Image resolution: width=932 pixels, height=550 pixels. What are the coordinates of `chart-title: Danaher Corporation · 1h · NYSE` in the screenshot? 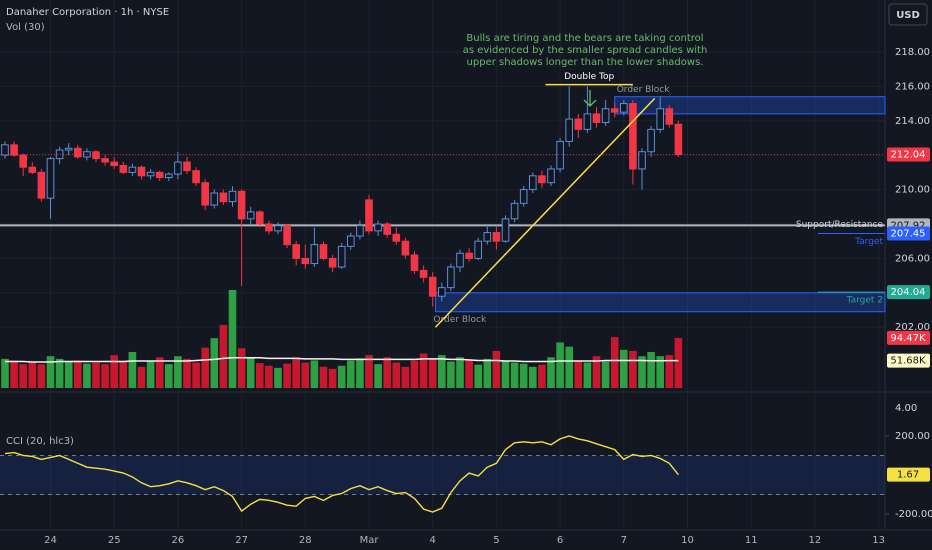 It's located at (87, 12).